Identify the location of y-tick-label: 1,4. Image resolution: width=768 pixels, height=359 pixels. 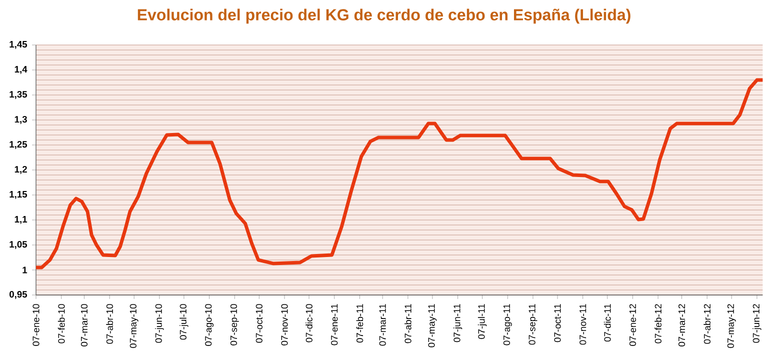
(21, 70).